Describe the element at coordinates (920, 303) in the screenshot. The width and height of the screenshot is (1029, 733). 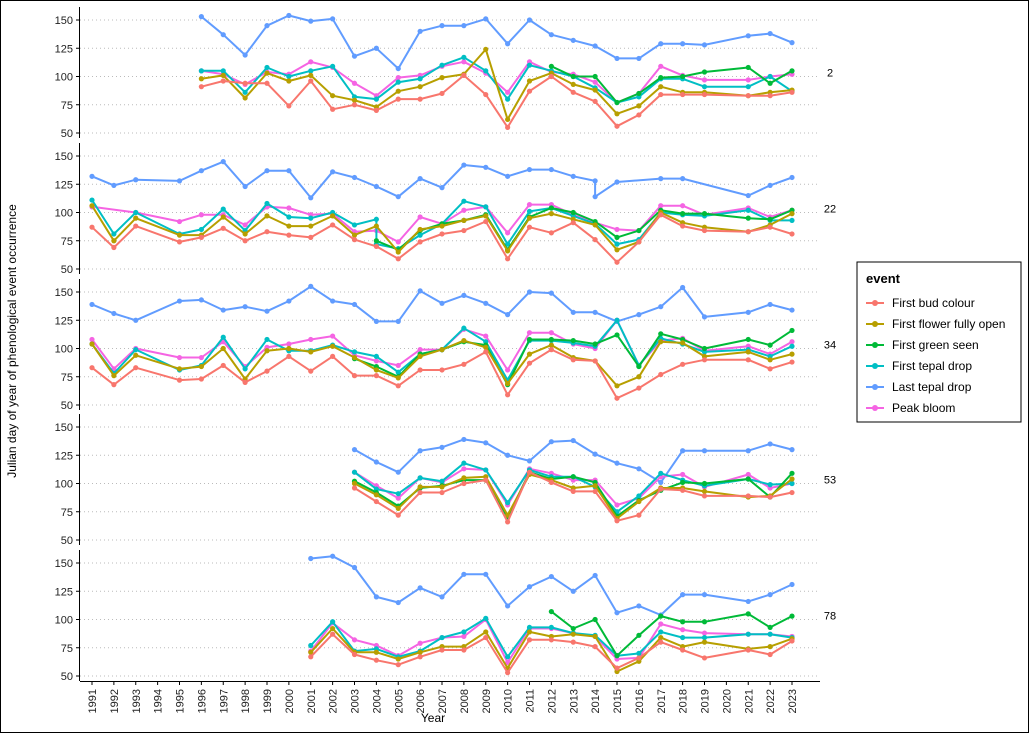
I see `legend-item: First bud colour` at that location.